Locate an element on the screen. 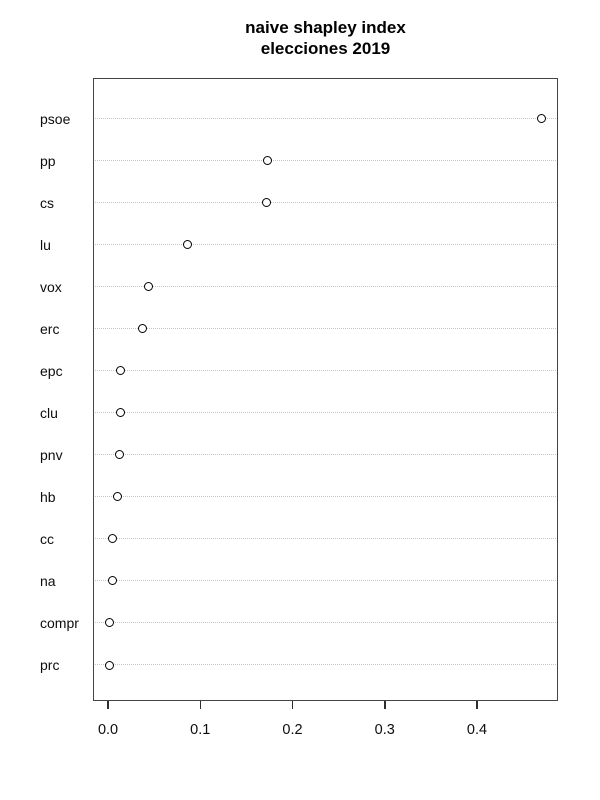 Image resolution: width=600 pixels, height=800 pixels. category-label: lu is located at coordinates (45, 244).